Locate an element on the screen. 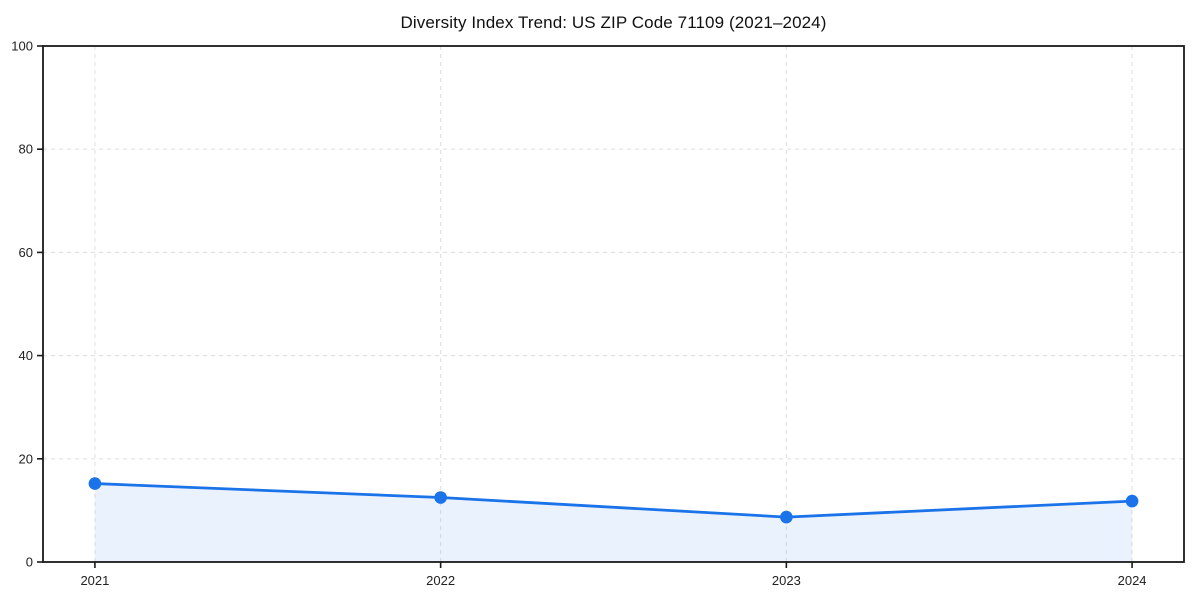 The image size is (1200, 600). area-fill is located at coordinates (613, 522).